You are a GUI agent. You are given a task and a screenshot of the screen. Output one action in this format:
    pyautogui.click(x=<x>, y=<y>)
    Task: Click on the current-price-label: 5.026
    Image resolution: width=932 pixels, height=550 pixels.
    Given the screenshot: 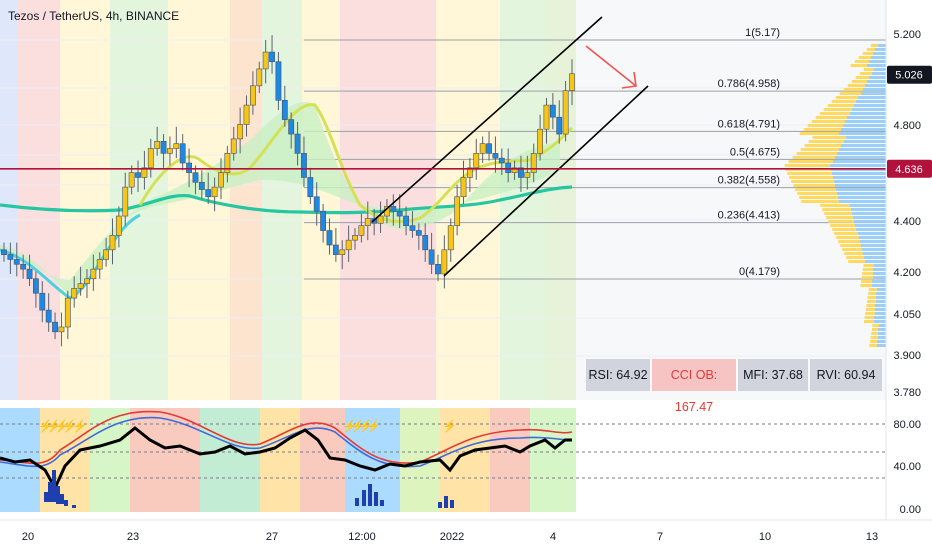 What is the action you would take?
    pyautogui.click(x=909, y=76)
    